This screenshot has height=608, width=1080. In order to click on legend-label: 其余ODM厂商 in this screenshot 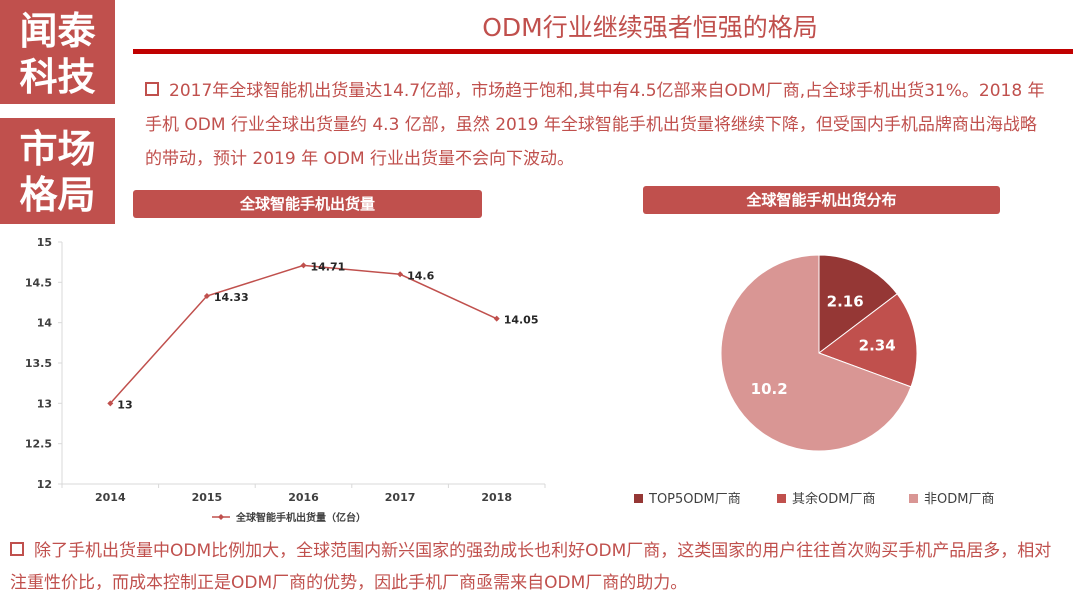, I will do `click(833, 499)`.